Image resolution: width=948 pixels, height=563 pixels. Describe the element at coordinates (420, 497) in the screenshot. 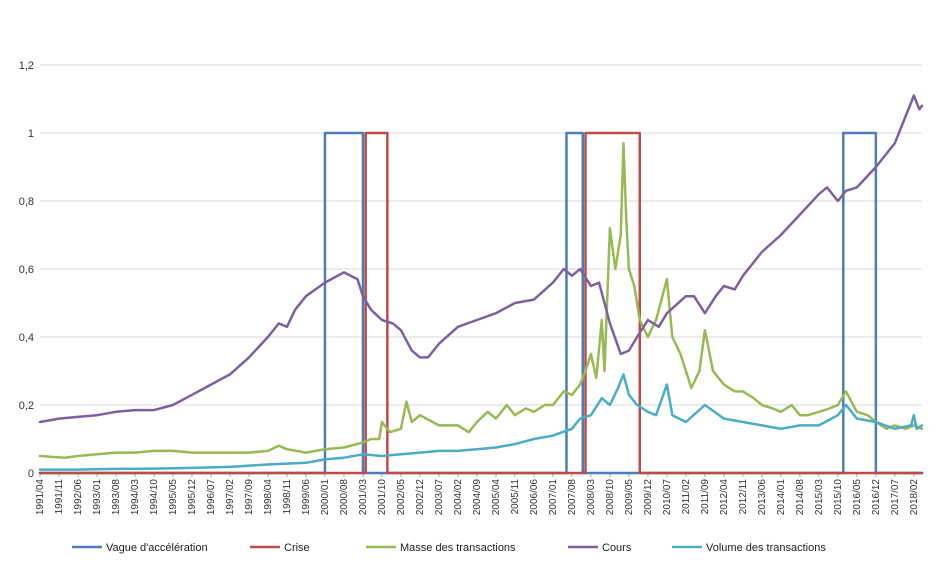

I see `x-tick-label: 2002/12` at that location.